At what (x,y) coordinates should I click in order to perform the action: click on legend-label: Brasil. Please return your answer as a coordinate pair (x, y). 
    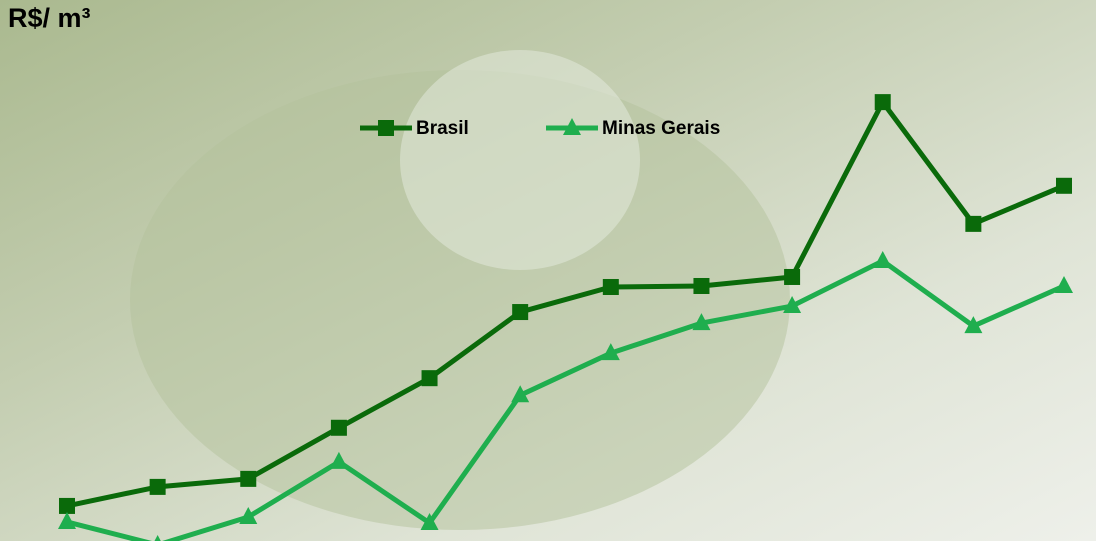
    Looking at the image, I should click on (442, 128).